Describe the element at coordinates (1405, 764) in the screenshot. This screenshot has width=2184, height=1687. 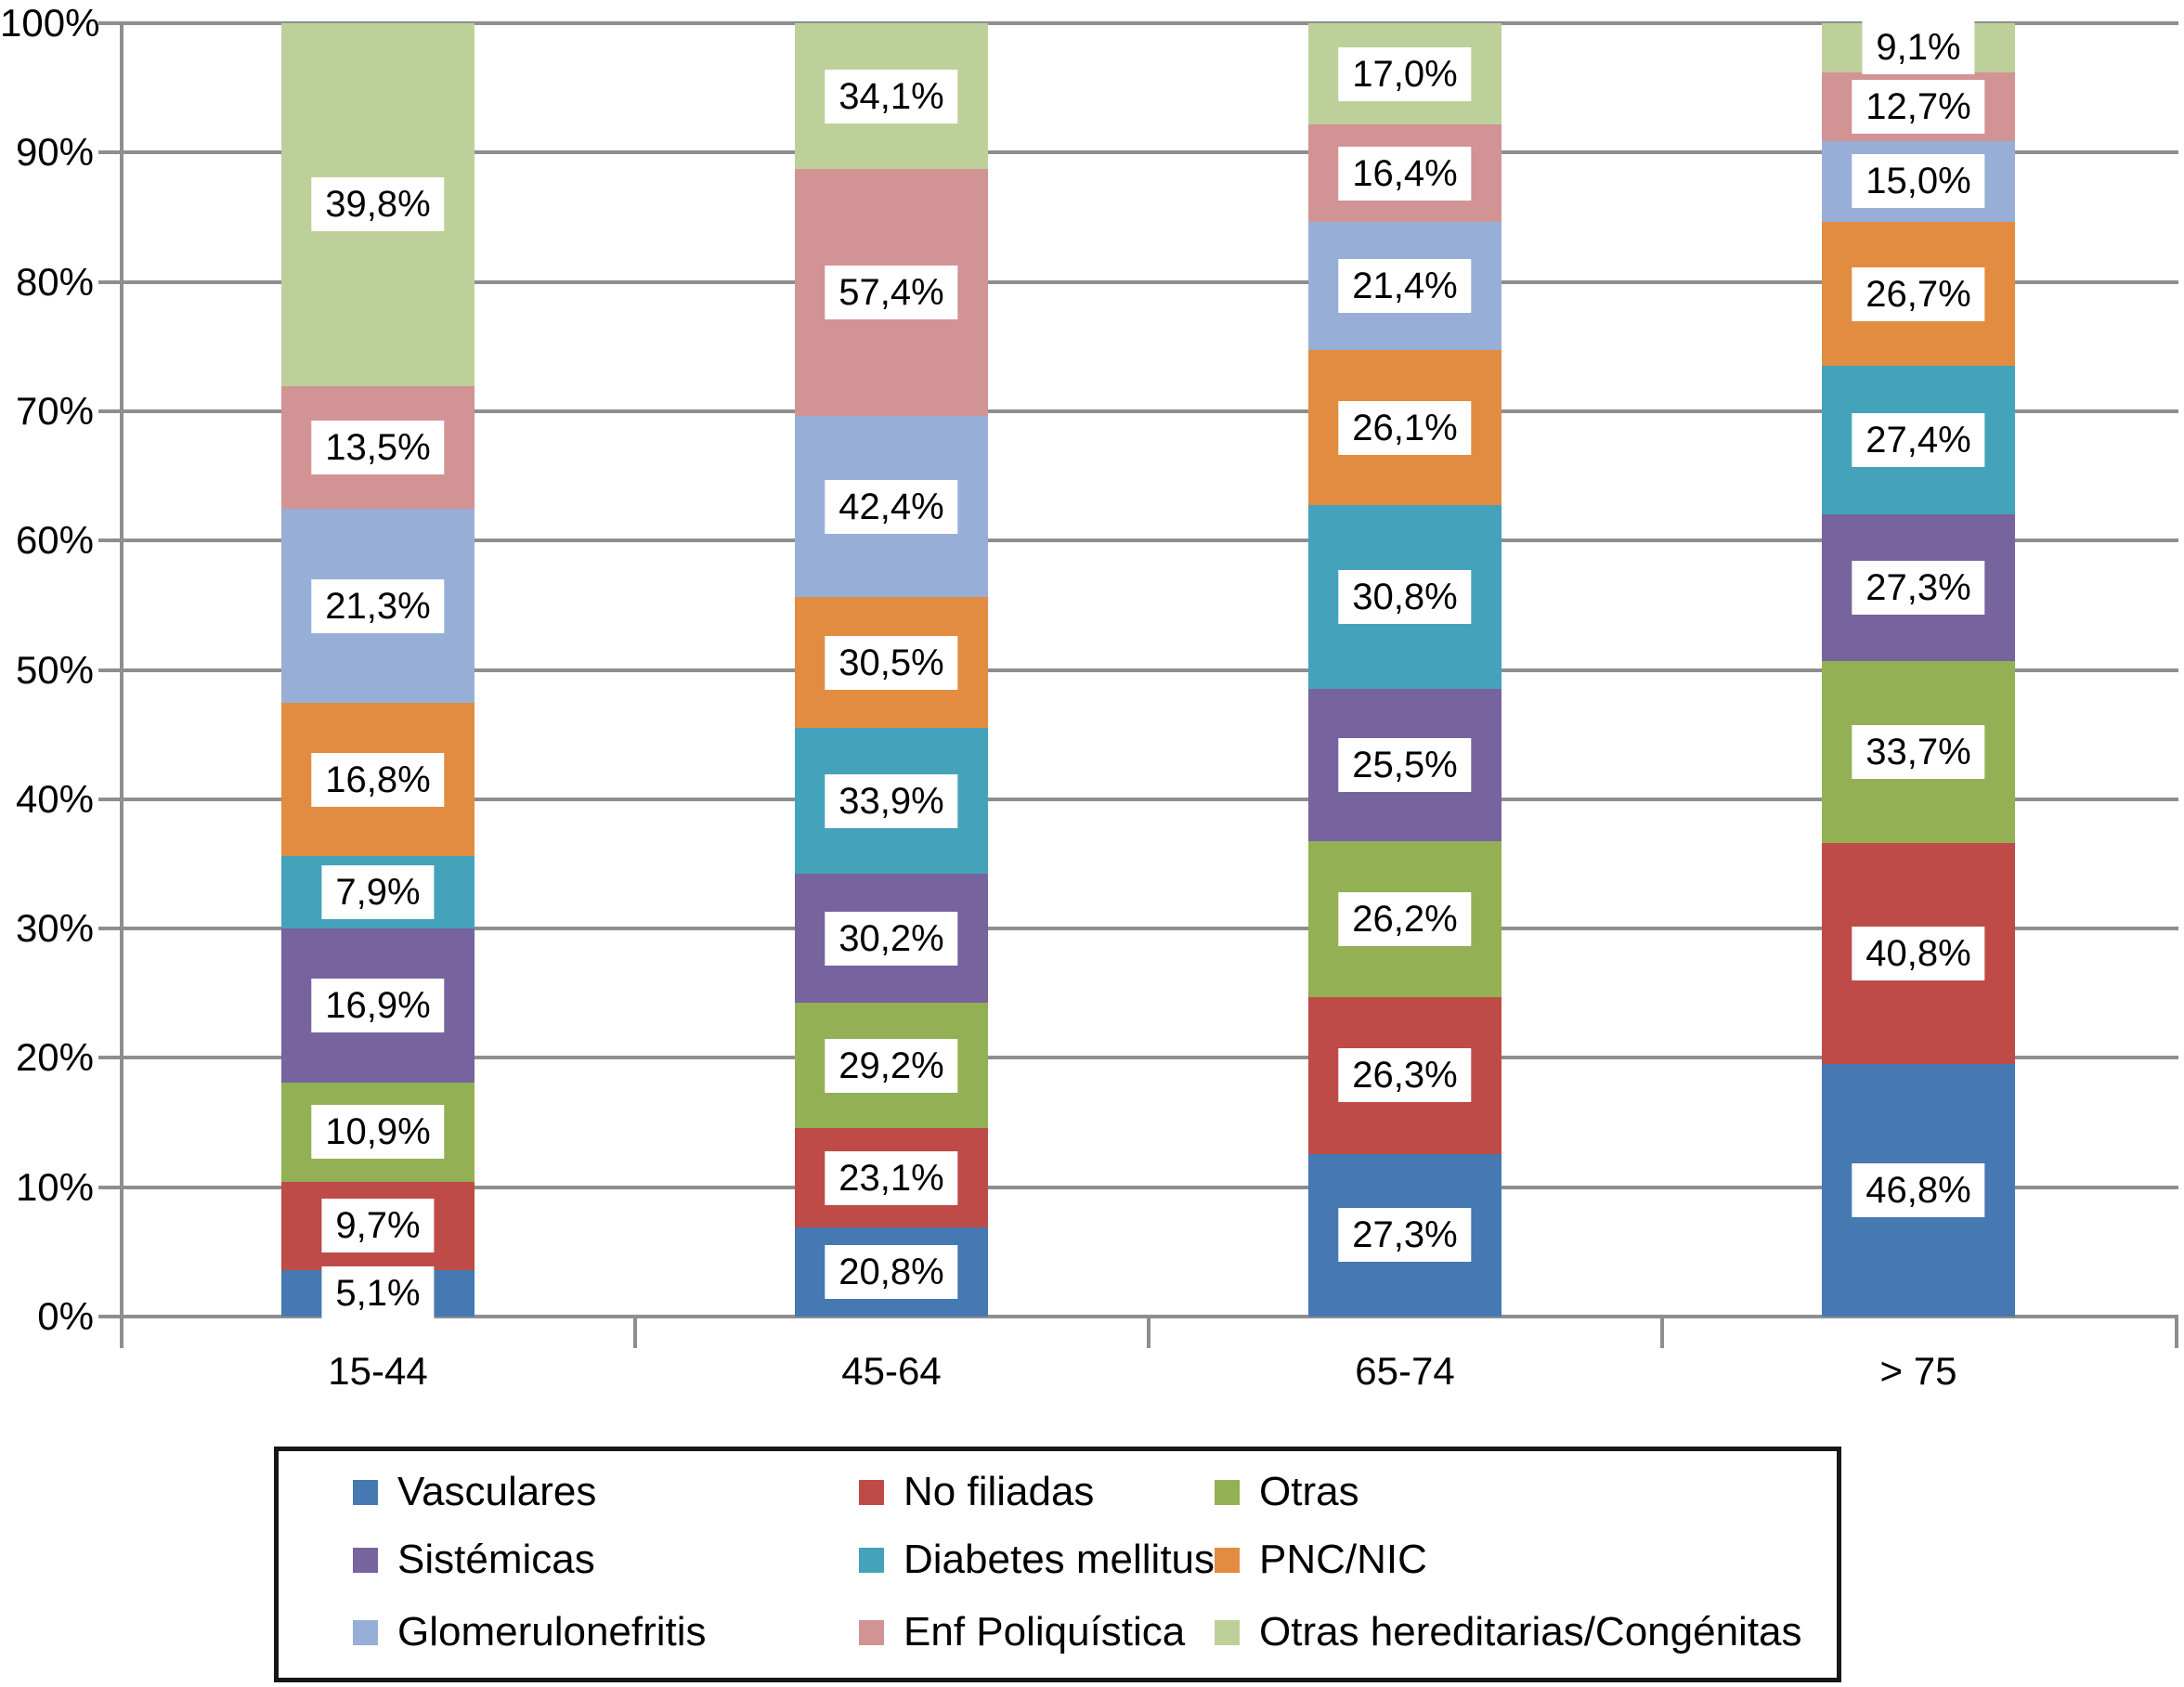
I see `data-label: 25,5%` at that location.